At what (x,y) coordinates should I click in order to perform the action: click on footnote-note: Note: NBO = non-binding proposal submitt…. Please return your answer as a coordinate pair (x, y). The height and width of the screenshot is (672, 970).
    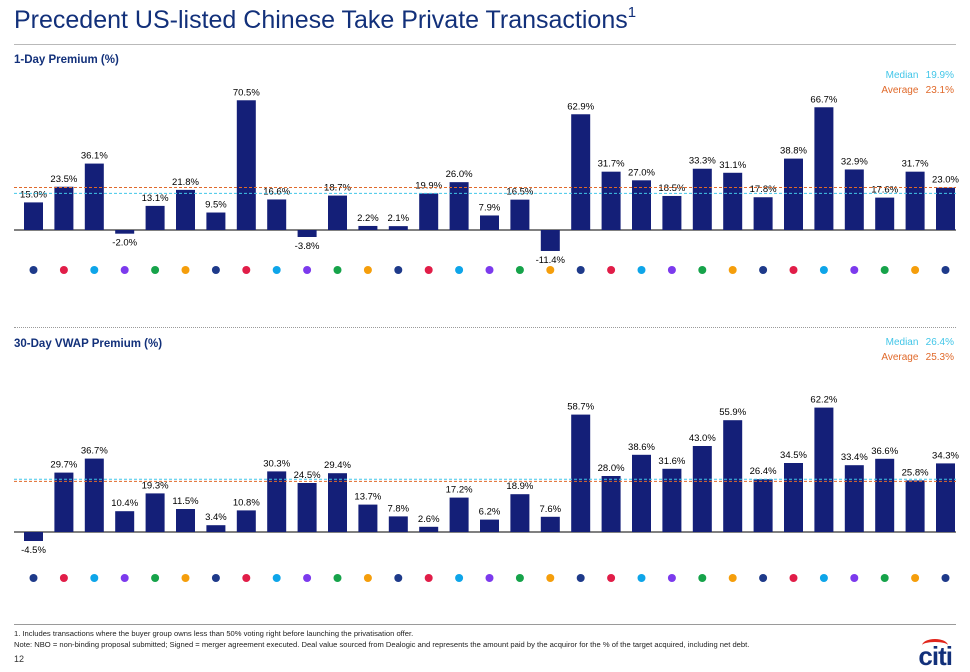
    Looking at the image, I should click on (382, 644).